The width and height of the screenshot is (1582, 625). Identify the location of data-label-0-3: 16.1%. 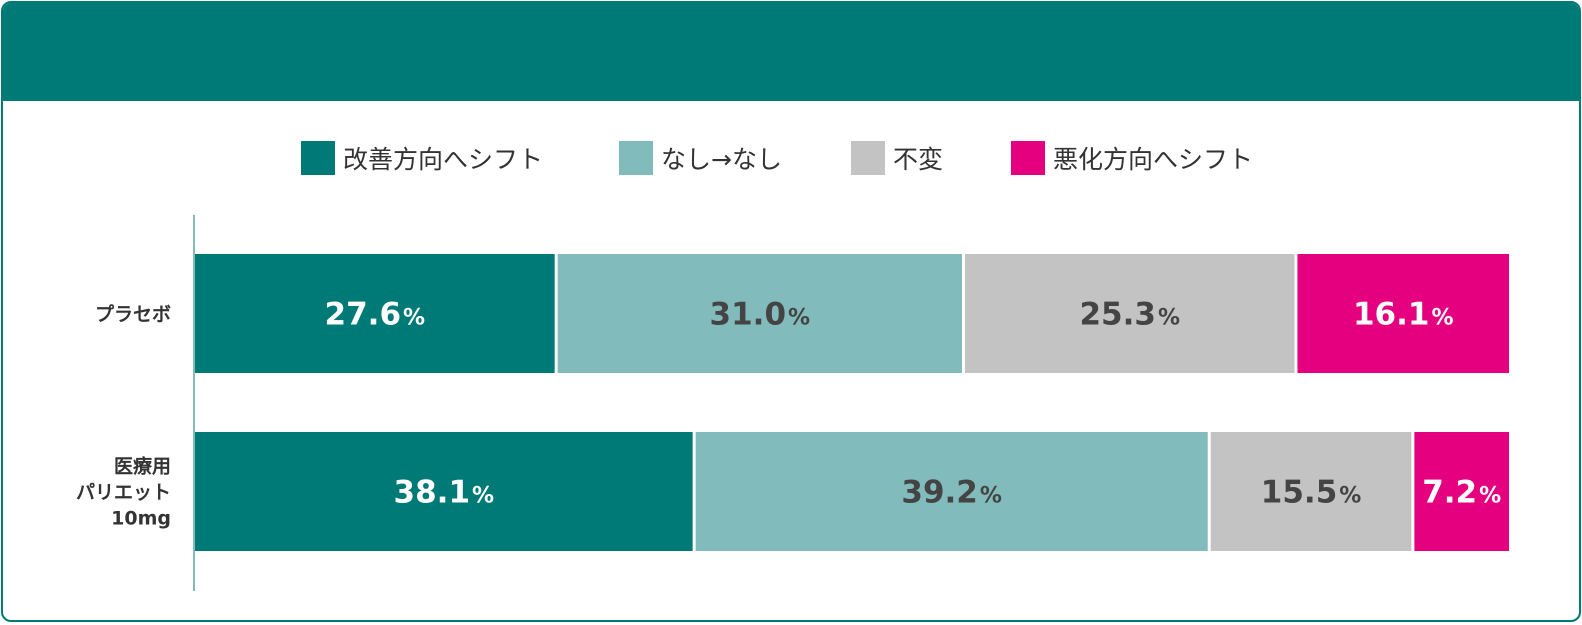
(1403, 315).